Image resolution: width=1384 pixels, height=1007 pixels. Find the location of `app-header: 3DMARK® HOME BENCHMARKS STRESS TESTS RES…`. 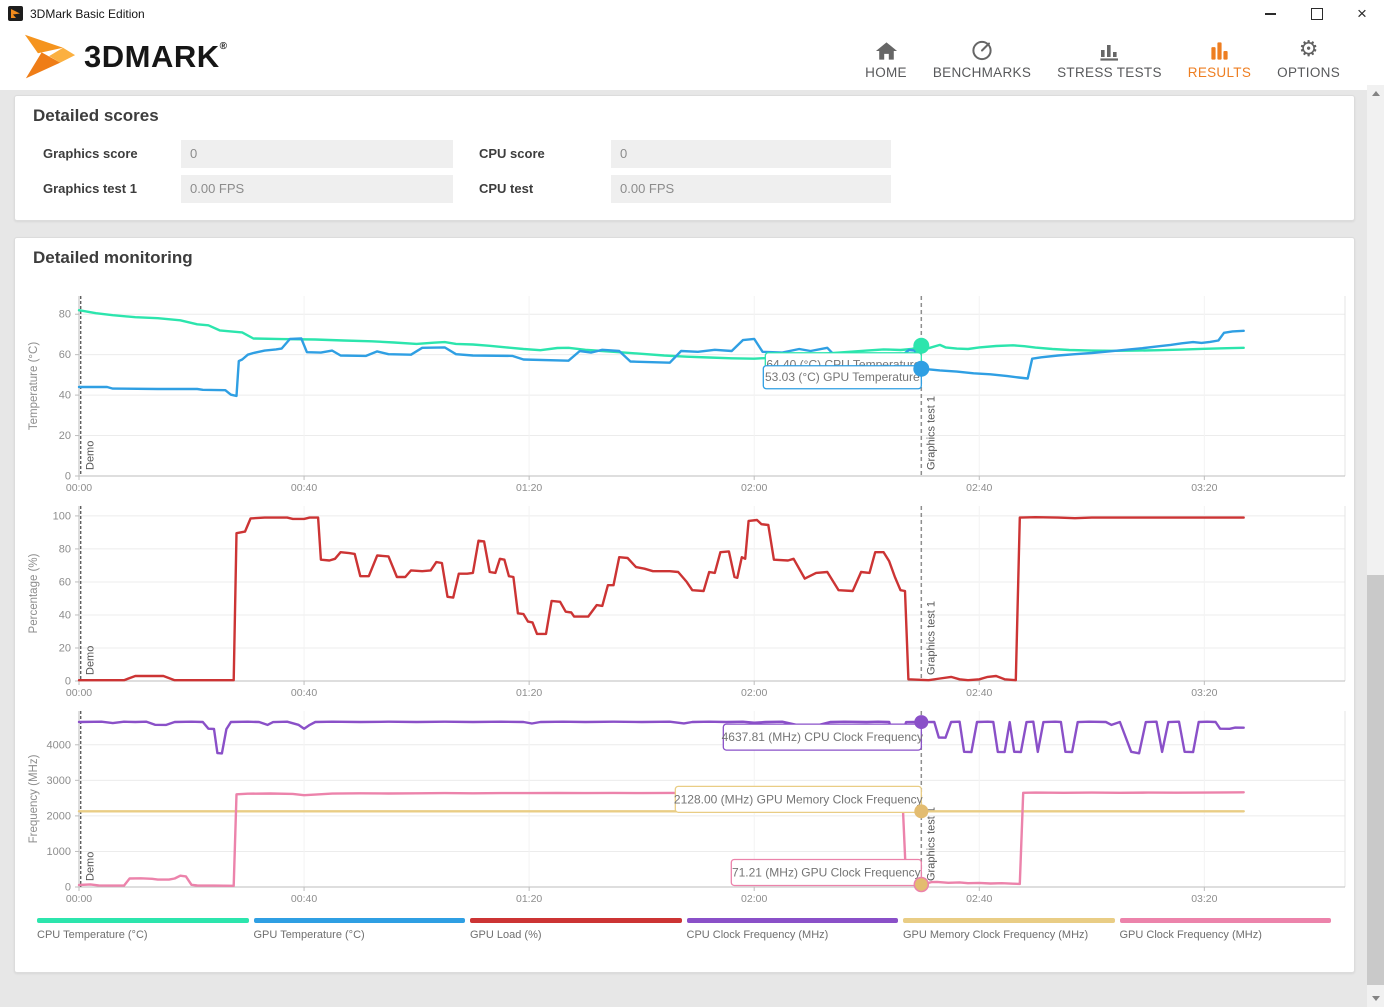

app-header: 3DMARK® HOME BENCHMARKS STRESS TESTS RES… is located at coordinates (692, 59).